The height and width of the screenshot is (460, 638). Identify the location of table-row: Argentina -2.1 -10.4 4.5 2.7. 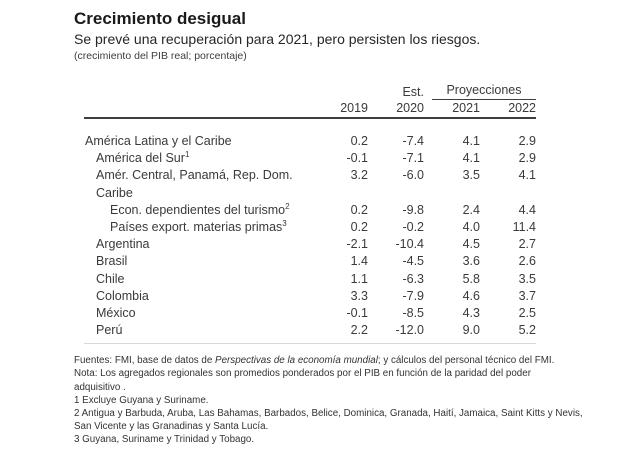
(310, 244).